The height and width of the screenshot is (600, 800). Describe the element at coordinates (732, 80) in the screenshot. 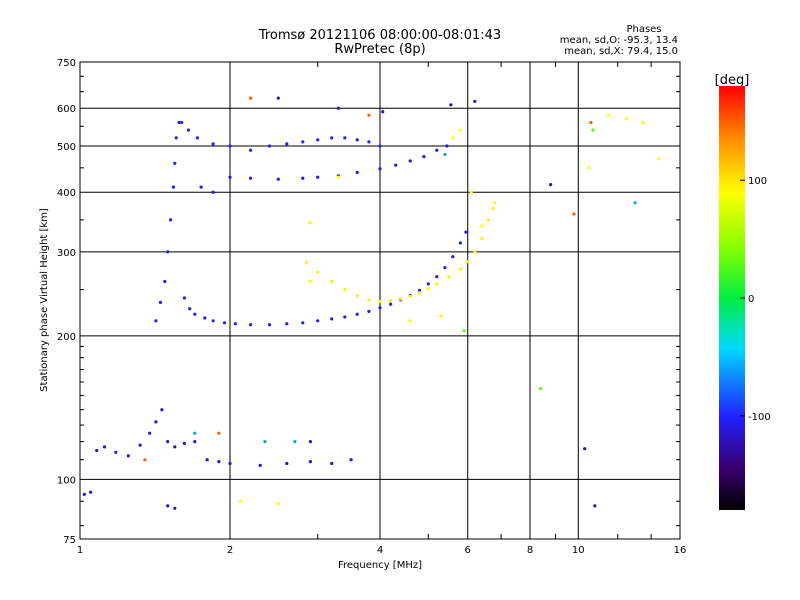

I see `colorbar-title: [deg]` at that location.